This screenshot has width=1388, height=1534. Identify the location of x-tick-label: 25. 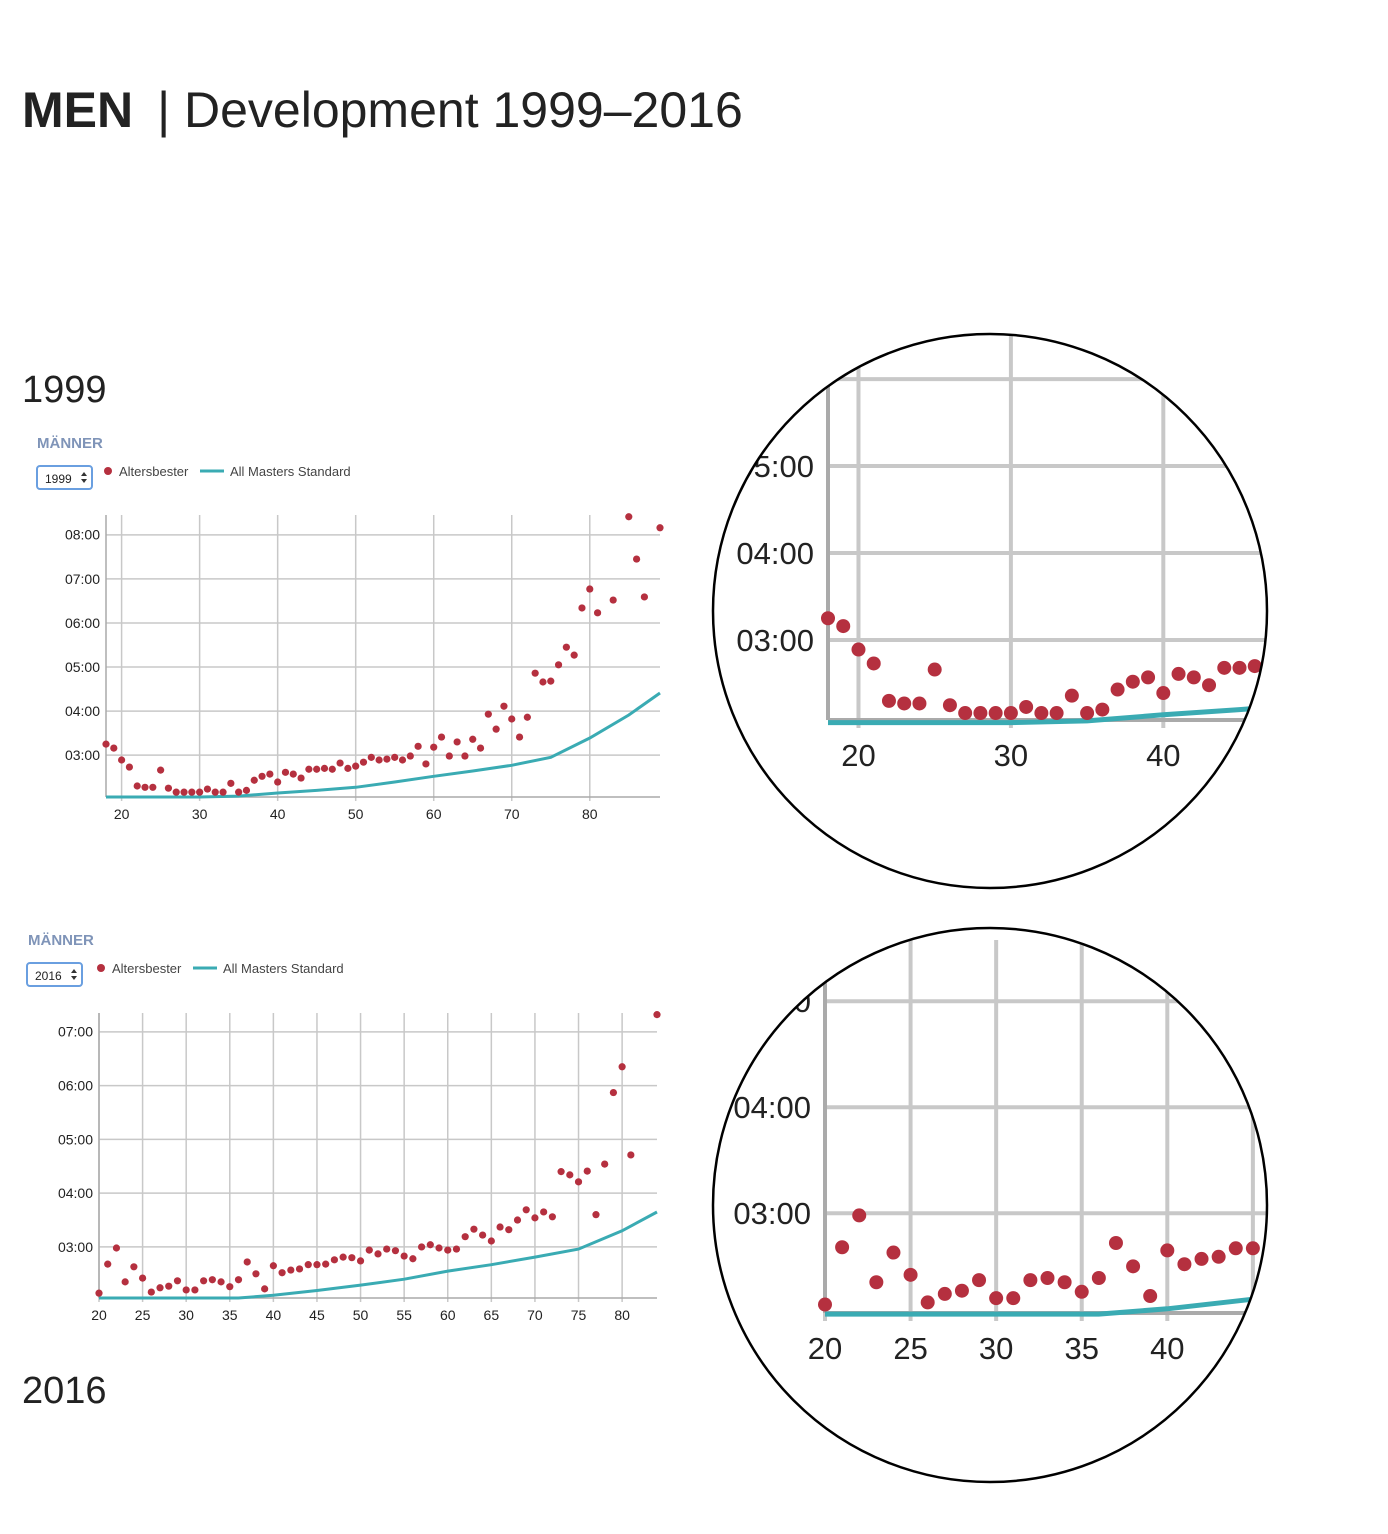
(910, 1348).